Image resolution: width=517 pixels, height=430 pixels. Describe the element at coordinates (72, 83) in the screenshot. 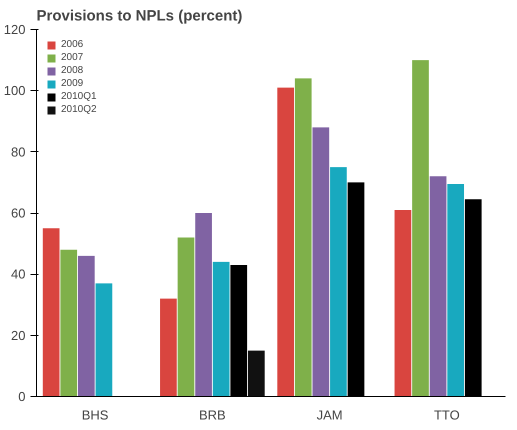

I see `legend-label: 2009` at that location.